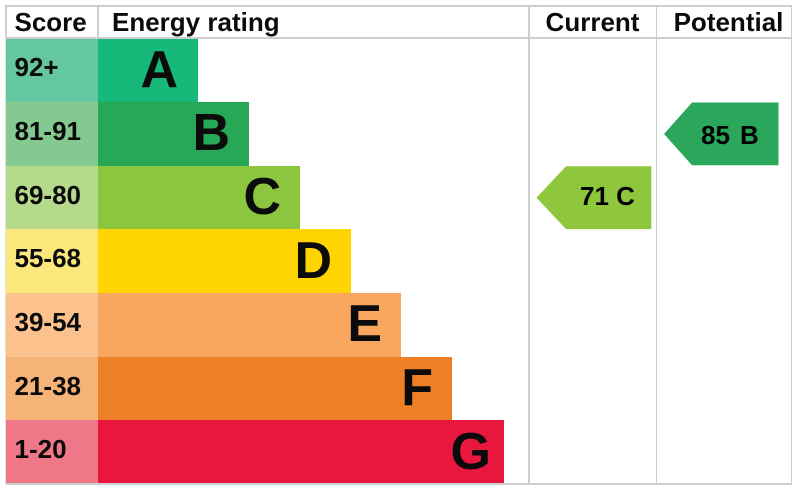 The width and height of the screenshot is (800, 494). What do you see at coordinates (730, 135) in the screenshot?
I see `svg-text:85B: 85 B` at bounding box center [730, 135].